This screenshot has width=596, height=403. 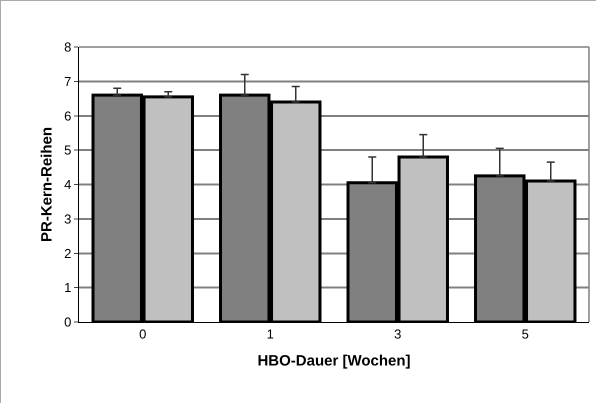 What do you see at coordinates (68, 218) in the screenshot?
I see `y-tick-label: 3` at bounding box center [68, 218].